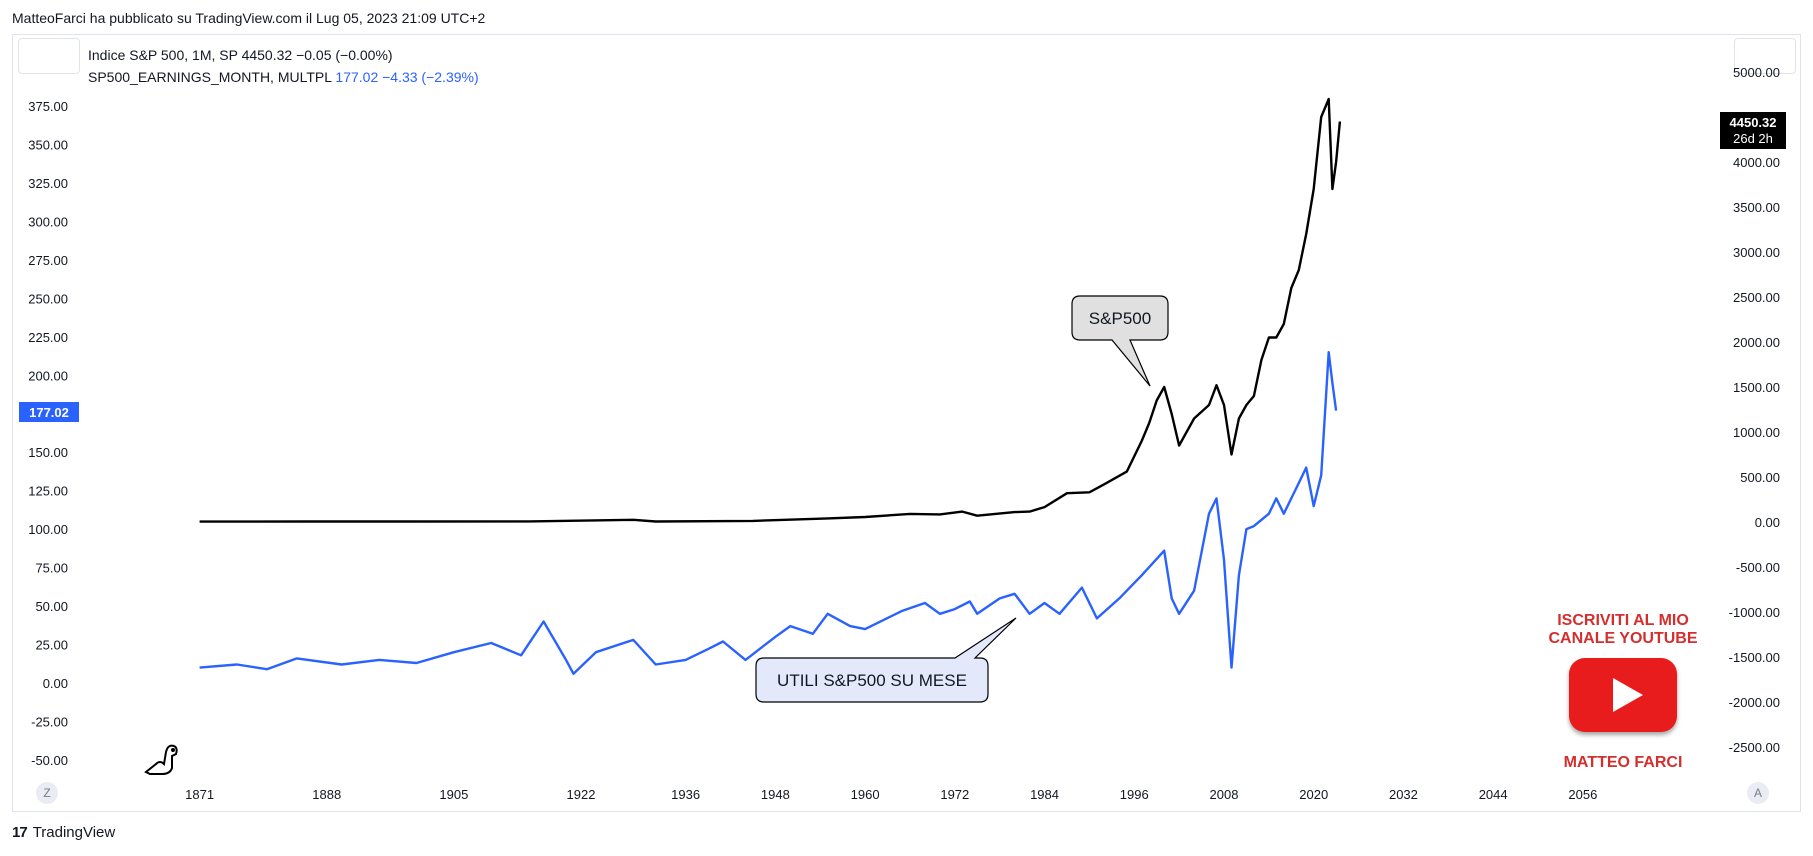 This screenshot has height=856, width=1813. I want to click on x-tick-label: 1996, so click(1134, 794).